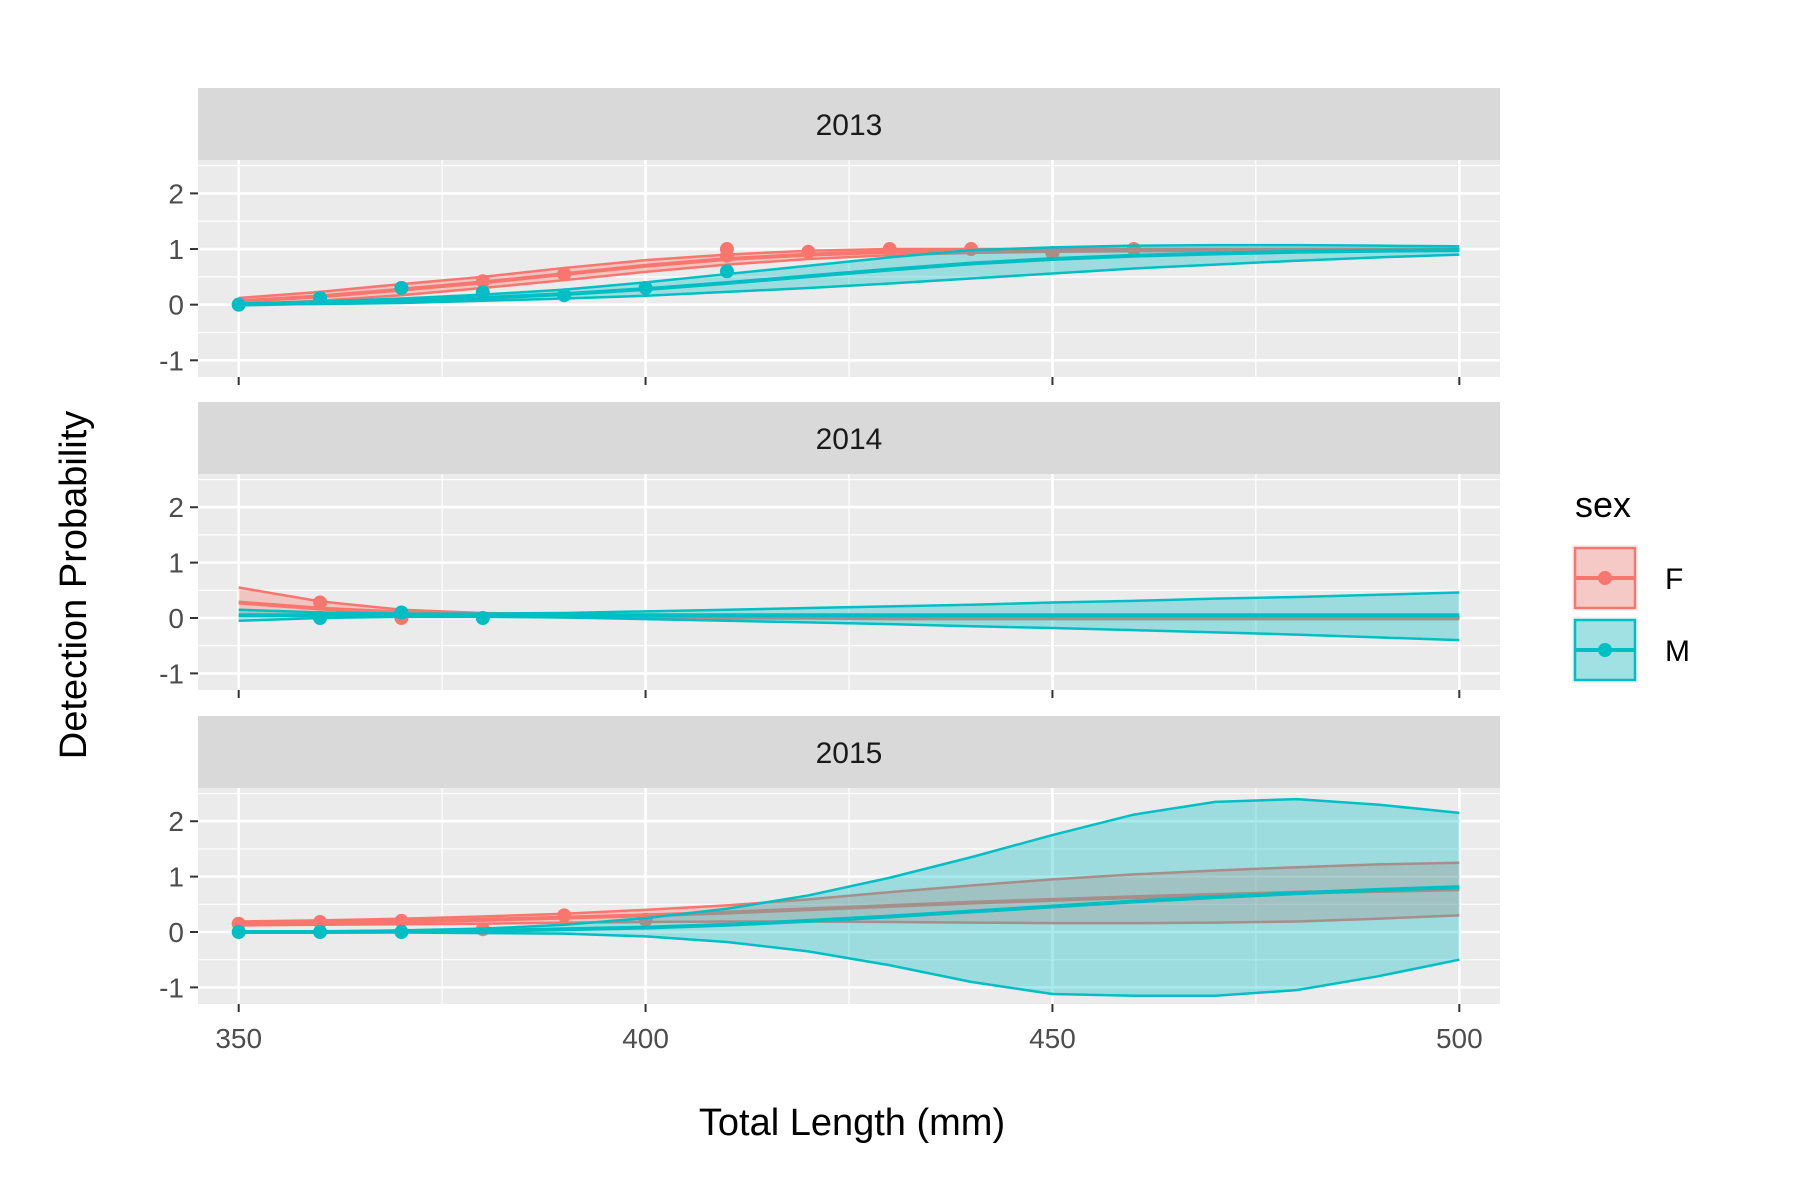  Describe the element at coordinates (1677, 651) in the screenshot. I see `legend-label: M` at that location.